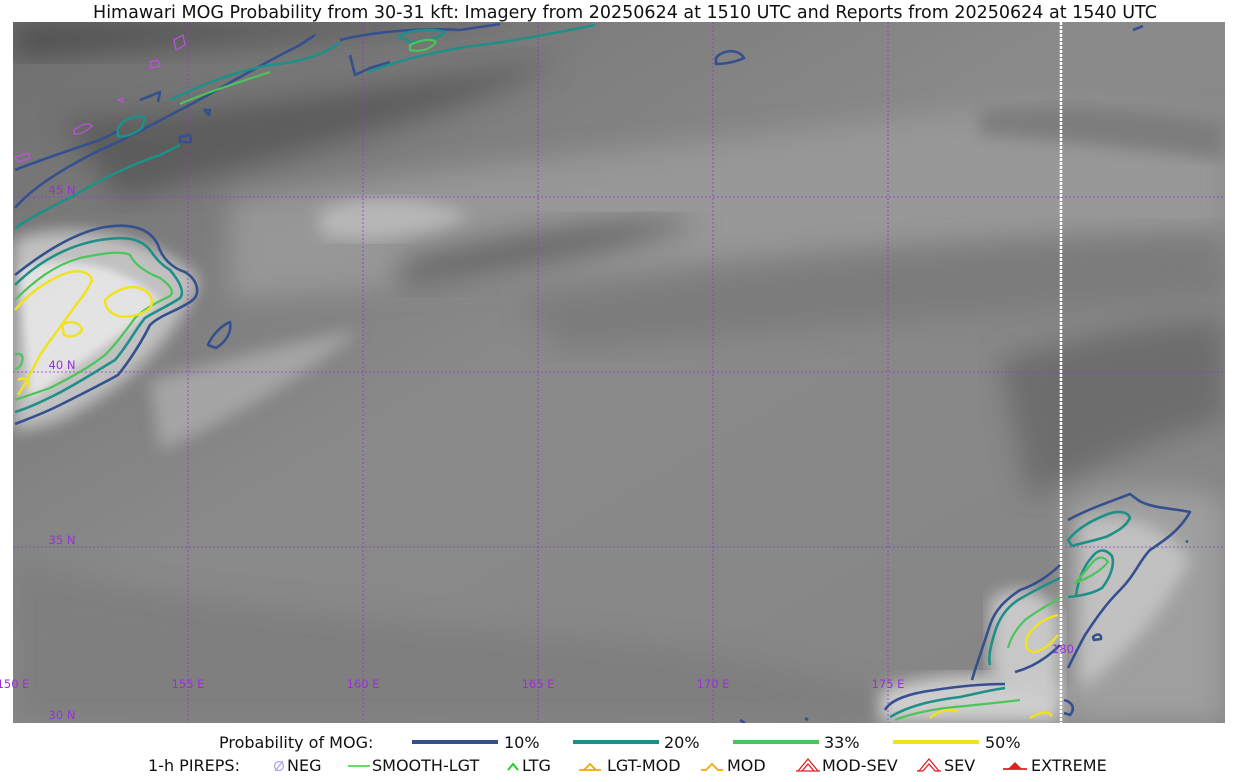 This screenshot has height=782, width=1250. I want to click on probability-legend: Probability of MOG: 10% 20% 33% 50%, so click(625, 744).